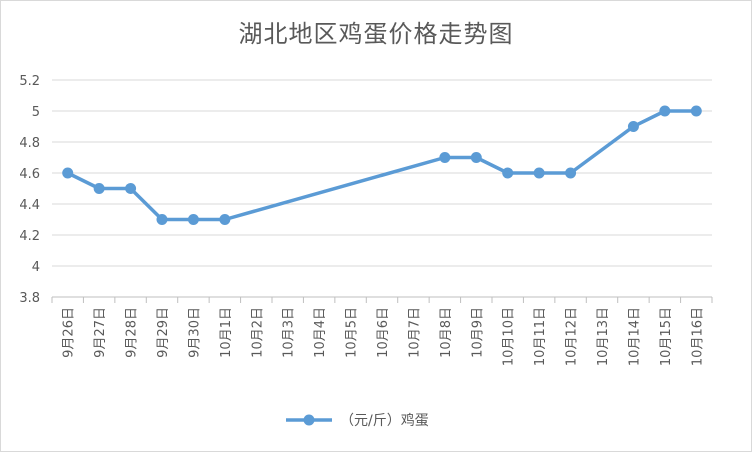  I want to click on y-tick-label: 5, so click(36, 112).